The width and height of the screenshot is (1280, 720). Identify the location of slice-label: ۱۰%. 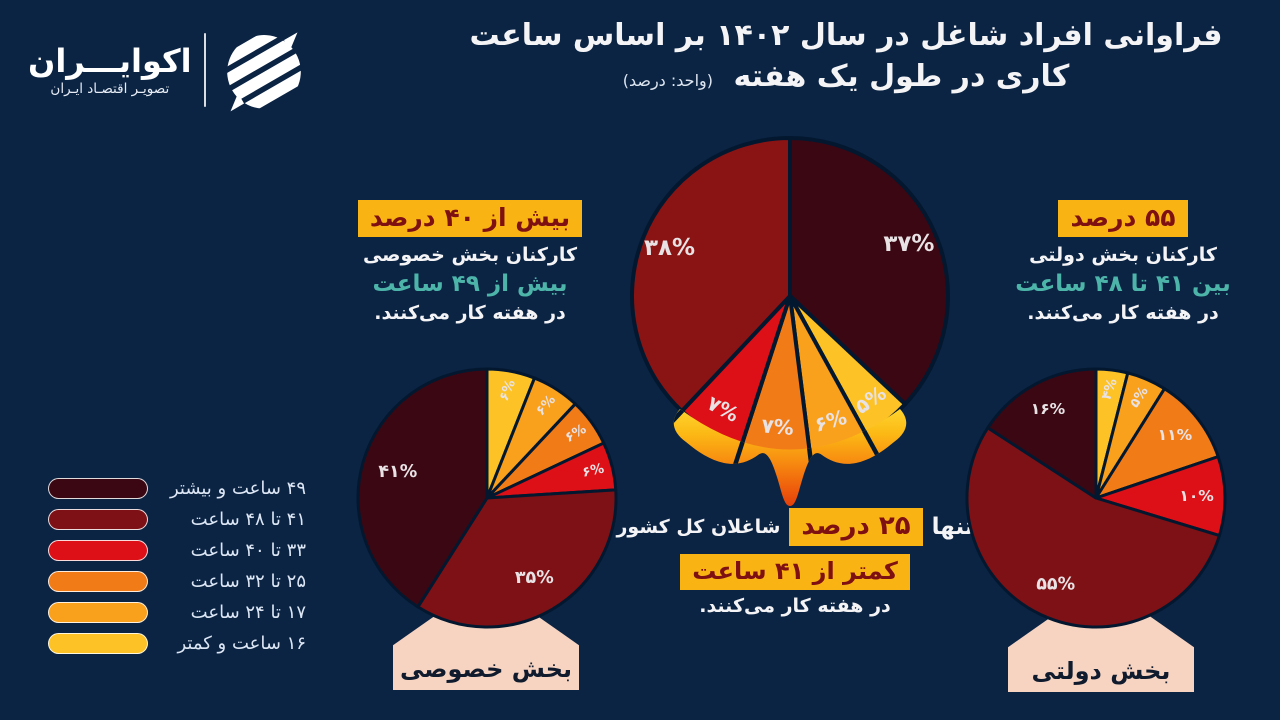
(1196, 496).